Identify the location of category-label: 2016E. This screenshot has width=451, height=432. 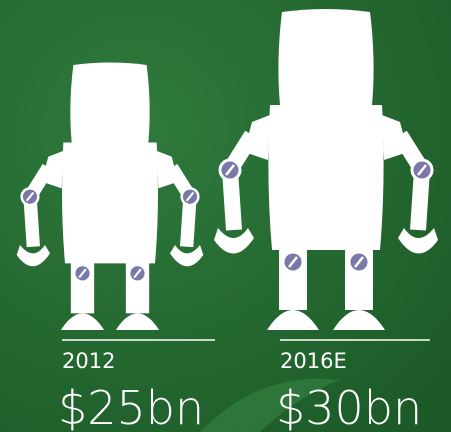
(313, 361).